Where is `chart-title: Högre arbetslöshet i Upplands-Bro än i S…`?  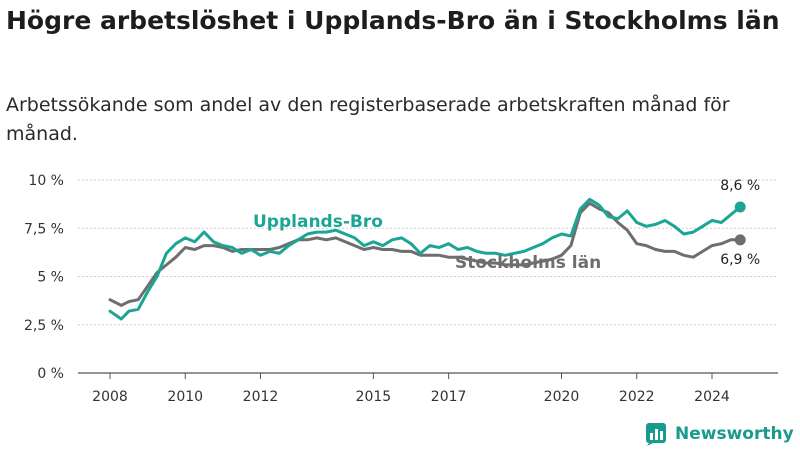
chart-title: Högre arbetslöshet i Upplands-Bro än i S… is located at coordinates (393, 20).